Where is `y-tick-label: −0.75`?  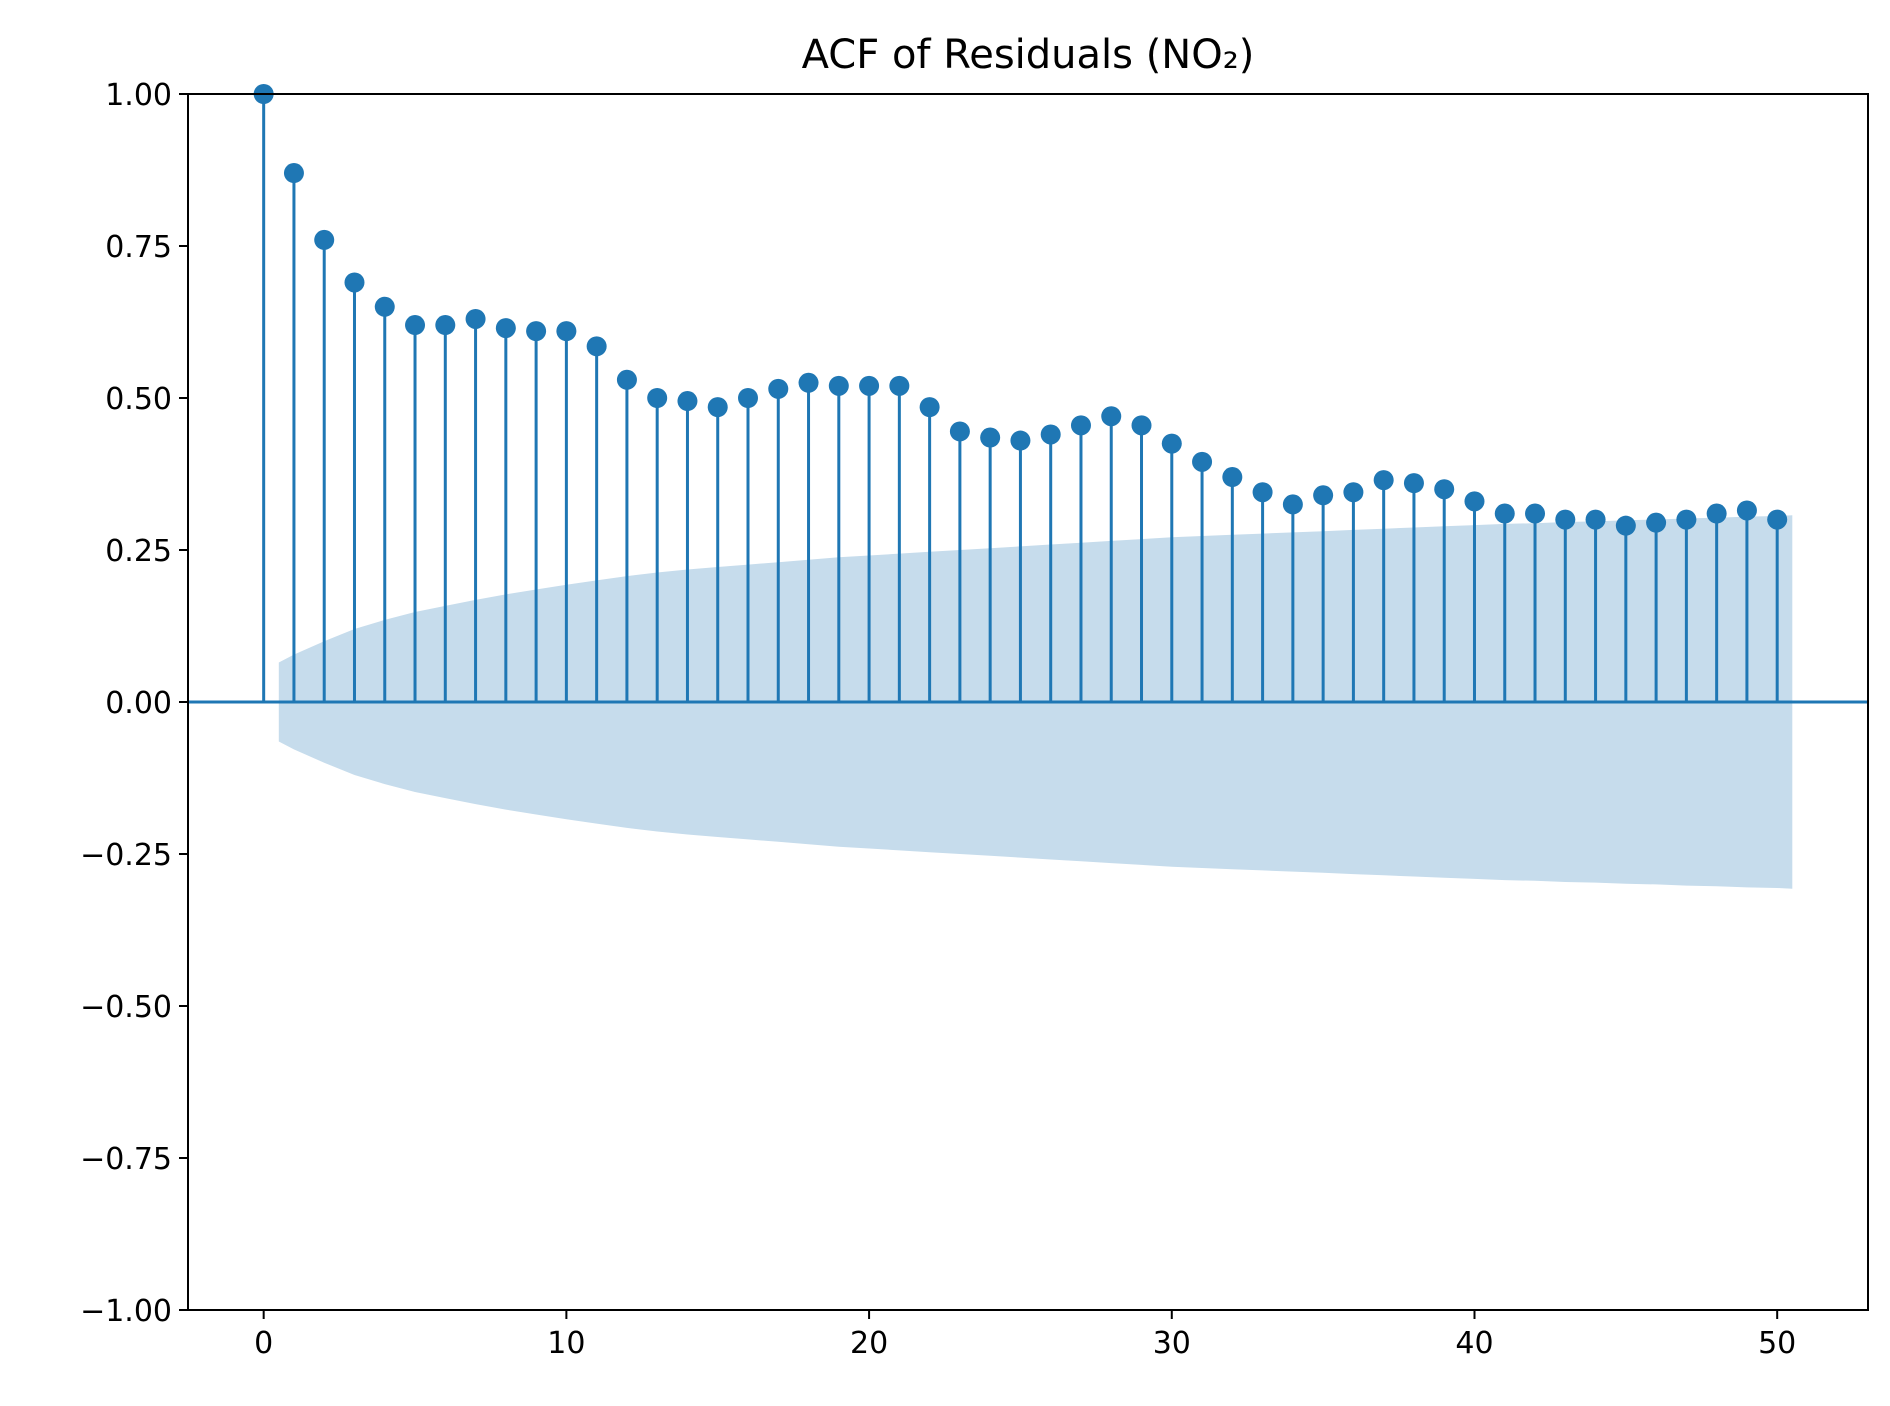 y-tick-label: −0.75 is located at coordinates (126, 1159).